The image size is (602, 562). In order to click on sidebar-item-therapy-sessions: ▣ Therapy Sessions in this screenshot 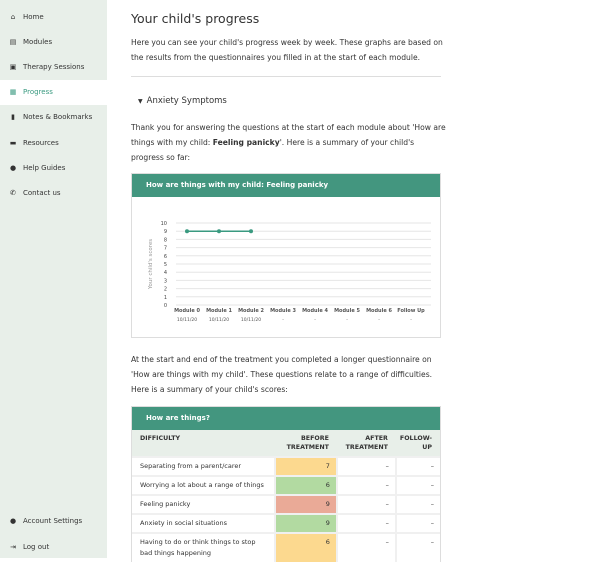, I will do `click(53, 66)`.